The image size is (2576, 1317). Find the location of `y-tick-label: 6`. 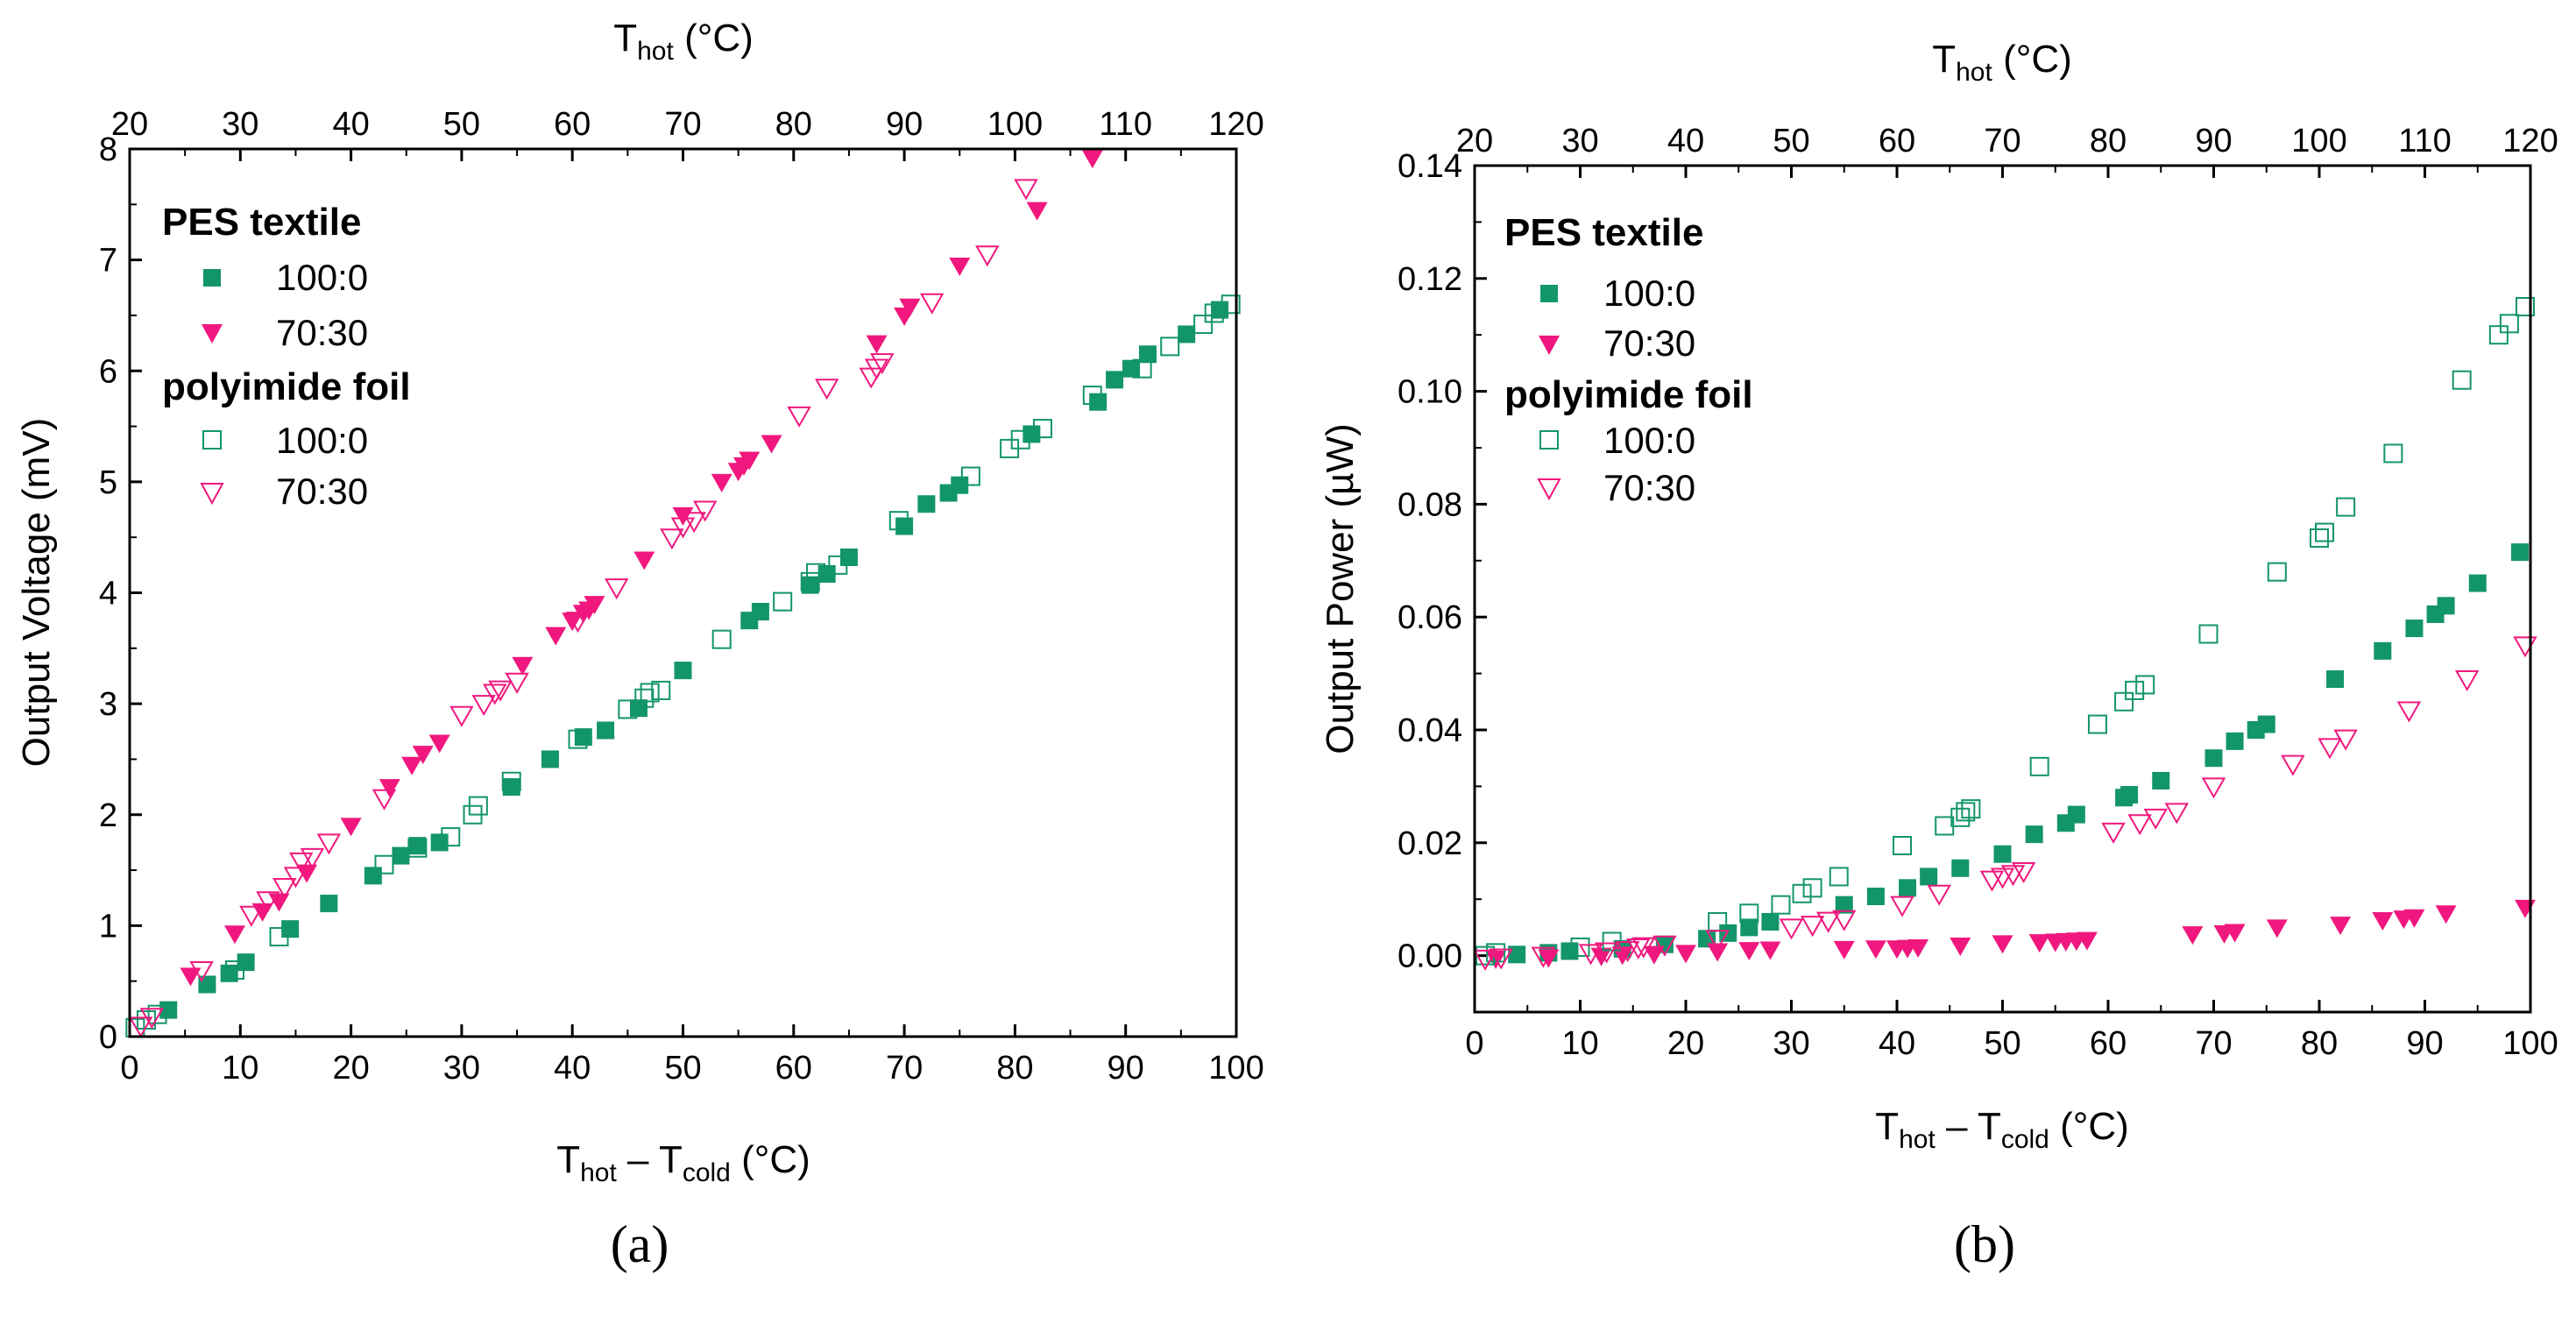

y-tick-label: 6 is located at coordinates (108, 371).